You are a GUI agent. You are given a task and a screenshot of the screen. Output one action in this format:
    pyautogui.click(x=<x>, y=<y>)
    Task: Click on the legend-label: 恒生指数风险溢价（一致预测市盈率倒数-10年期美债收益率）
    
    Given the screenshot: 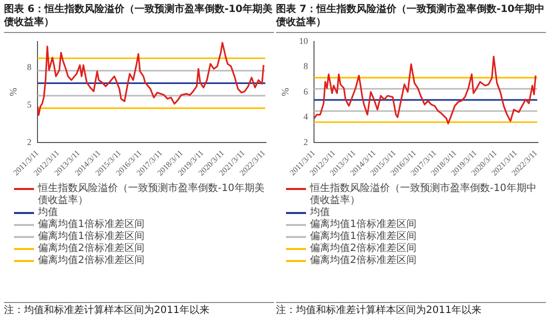 What is the action you would take?
    pyautogui.click(x=152, y=195)
    